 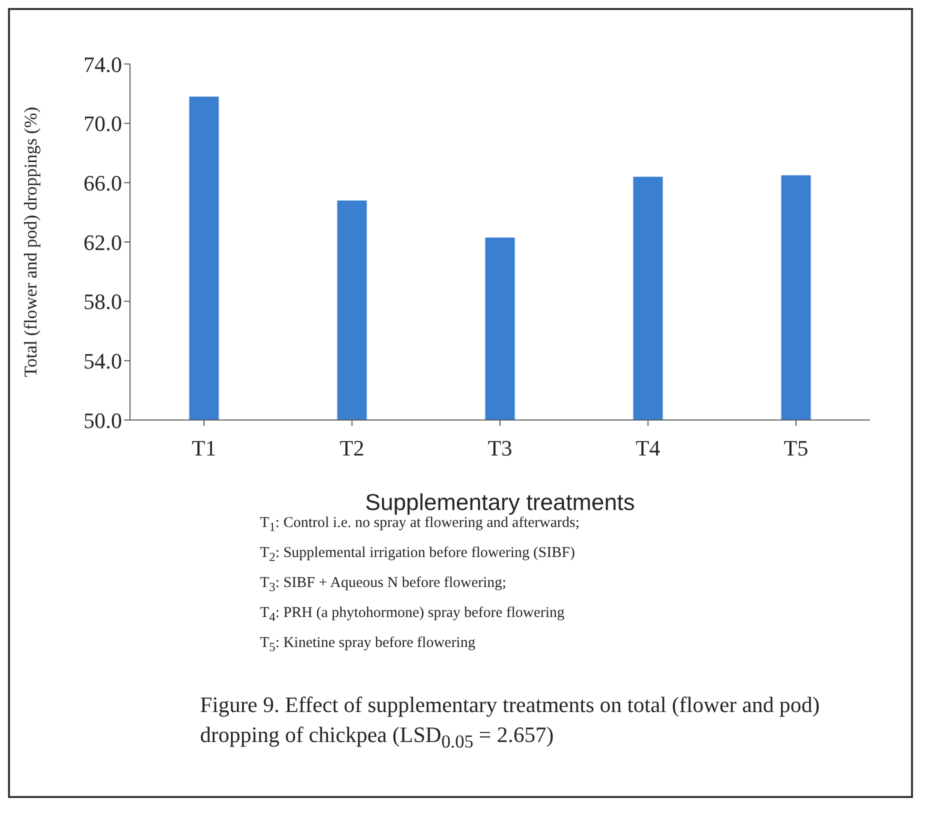 I want to click on y-tick-label: 66.0, so click(x=103, y=183).